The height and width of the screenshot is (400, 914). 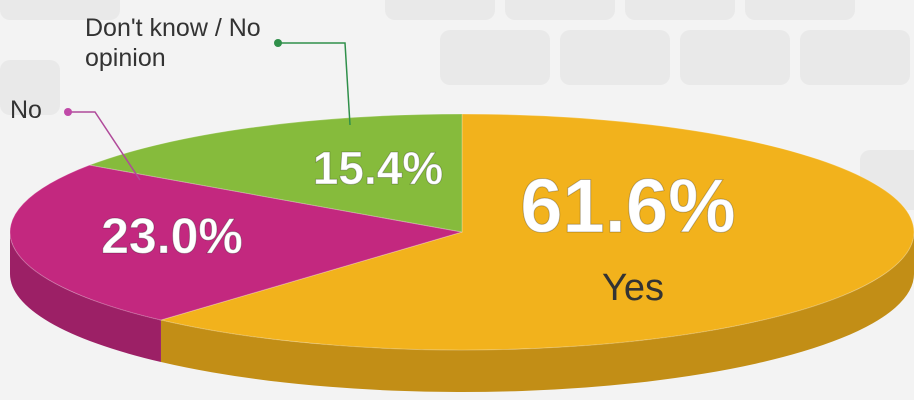 What do you see at coordinates (172, 236) in the screenshot?
I see `value-label: 23.0%` at bounding box center [172, 236].